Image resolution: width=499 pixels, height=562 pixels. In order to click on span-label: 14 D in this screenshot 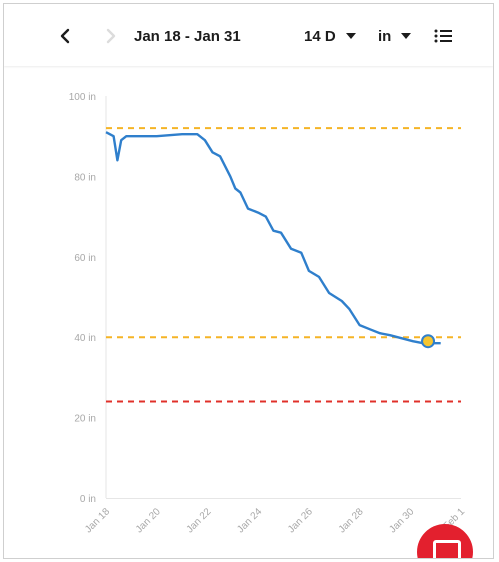, I will do `click(320, 36)`.